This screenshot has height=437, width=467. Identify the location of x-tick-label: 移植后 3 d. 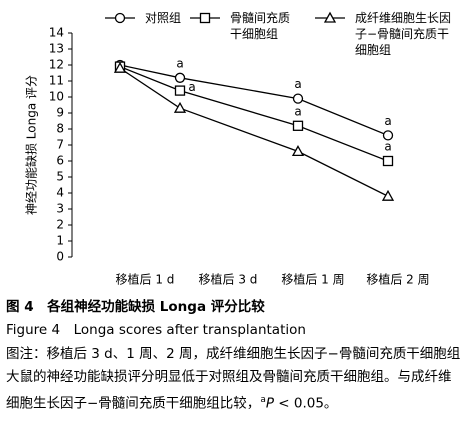
(228, 279).